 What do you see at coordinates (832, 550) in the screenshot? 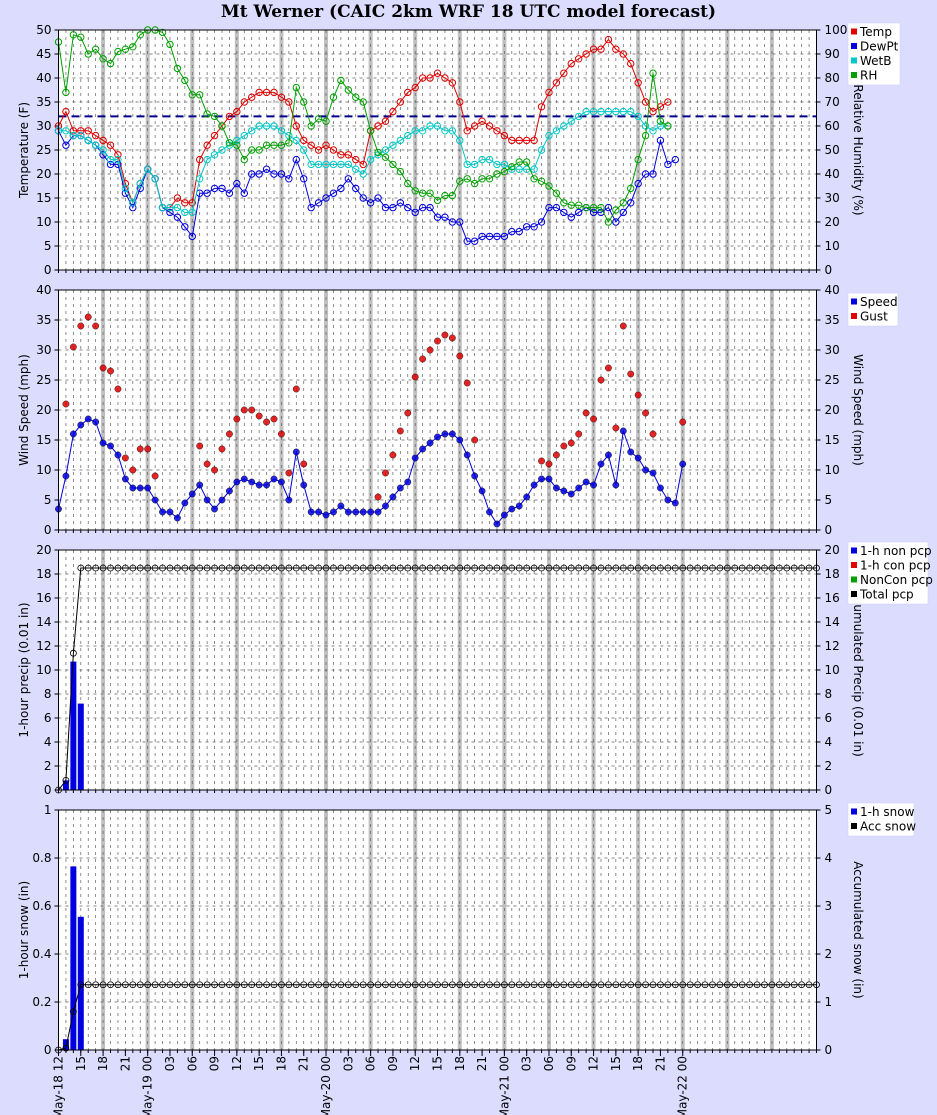
I see `y2-tick-label: 20` at bounding box center [832, 550].